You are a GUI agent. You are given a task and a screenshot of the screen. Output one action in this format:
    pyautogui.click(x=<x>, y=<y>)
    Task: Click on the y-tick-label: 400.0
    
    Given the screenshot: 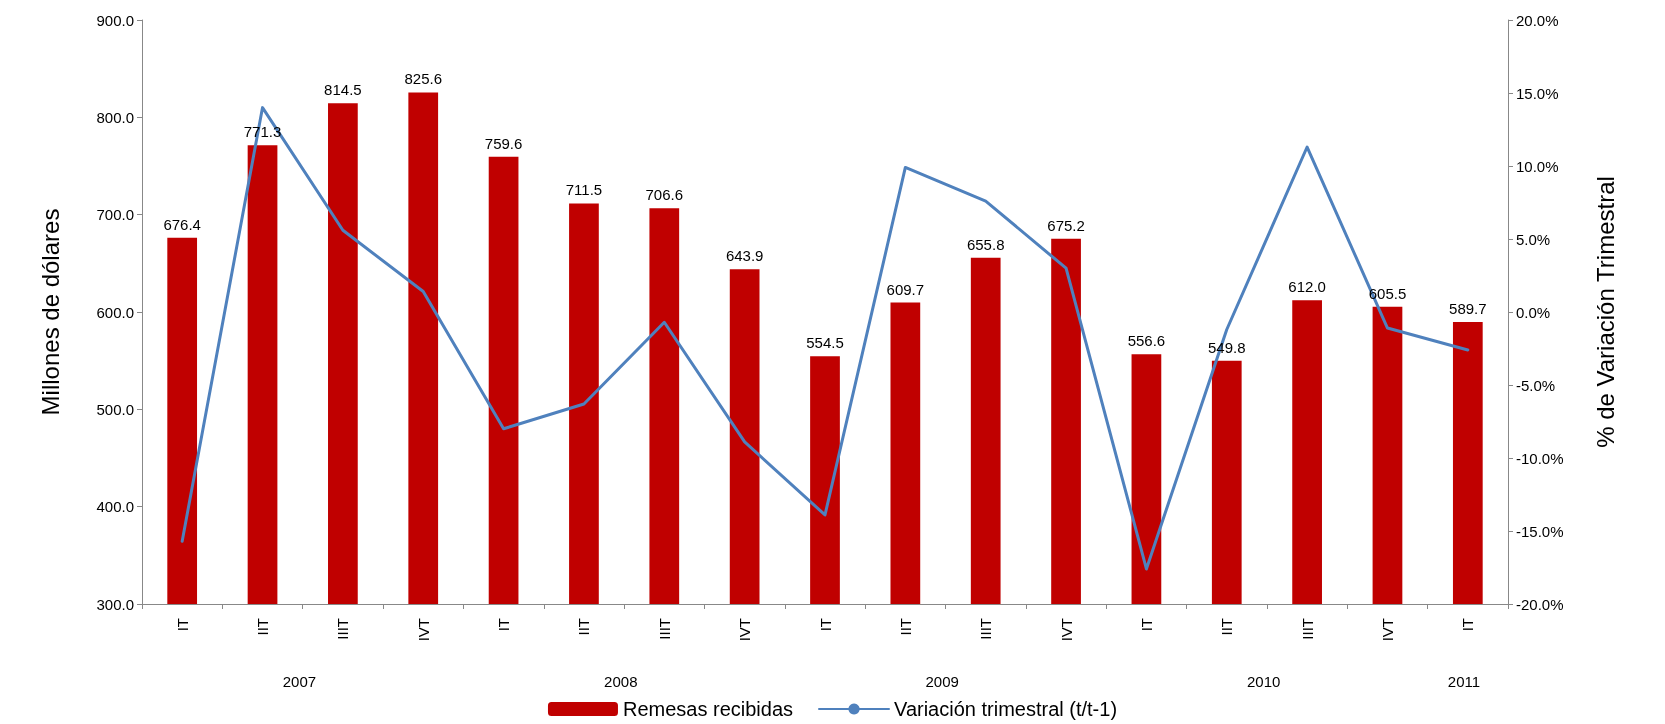 What is the action you would take?
    pyautogui.click(x=115, y=507)
    